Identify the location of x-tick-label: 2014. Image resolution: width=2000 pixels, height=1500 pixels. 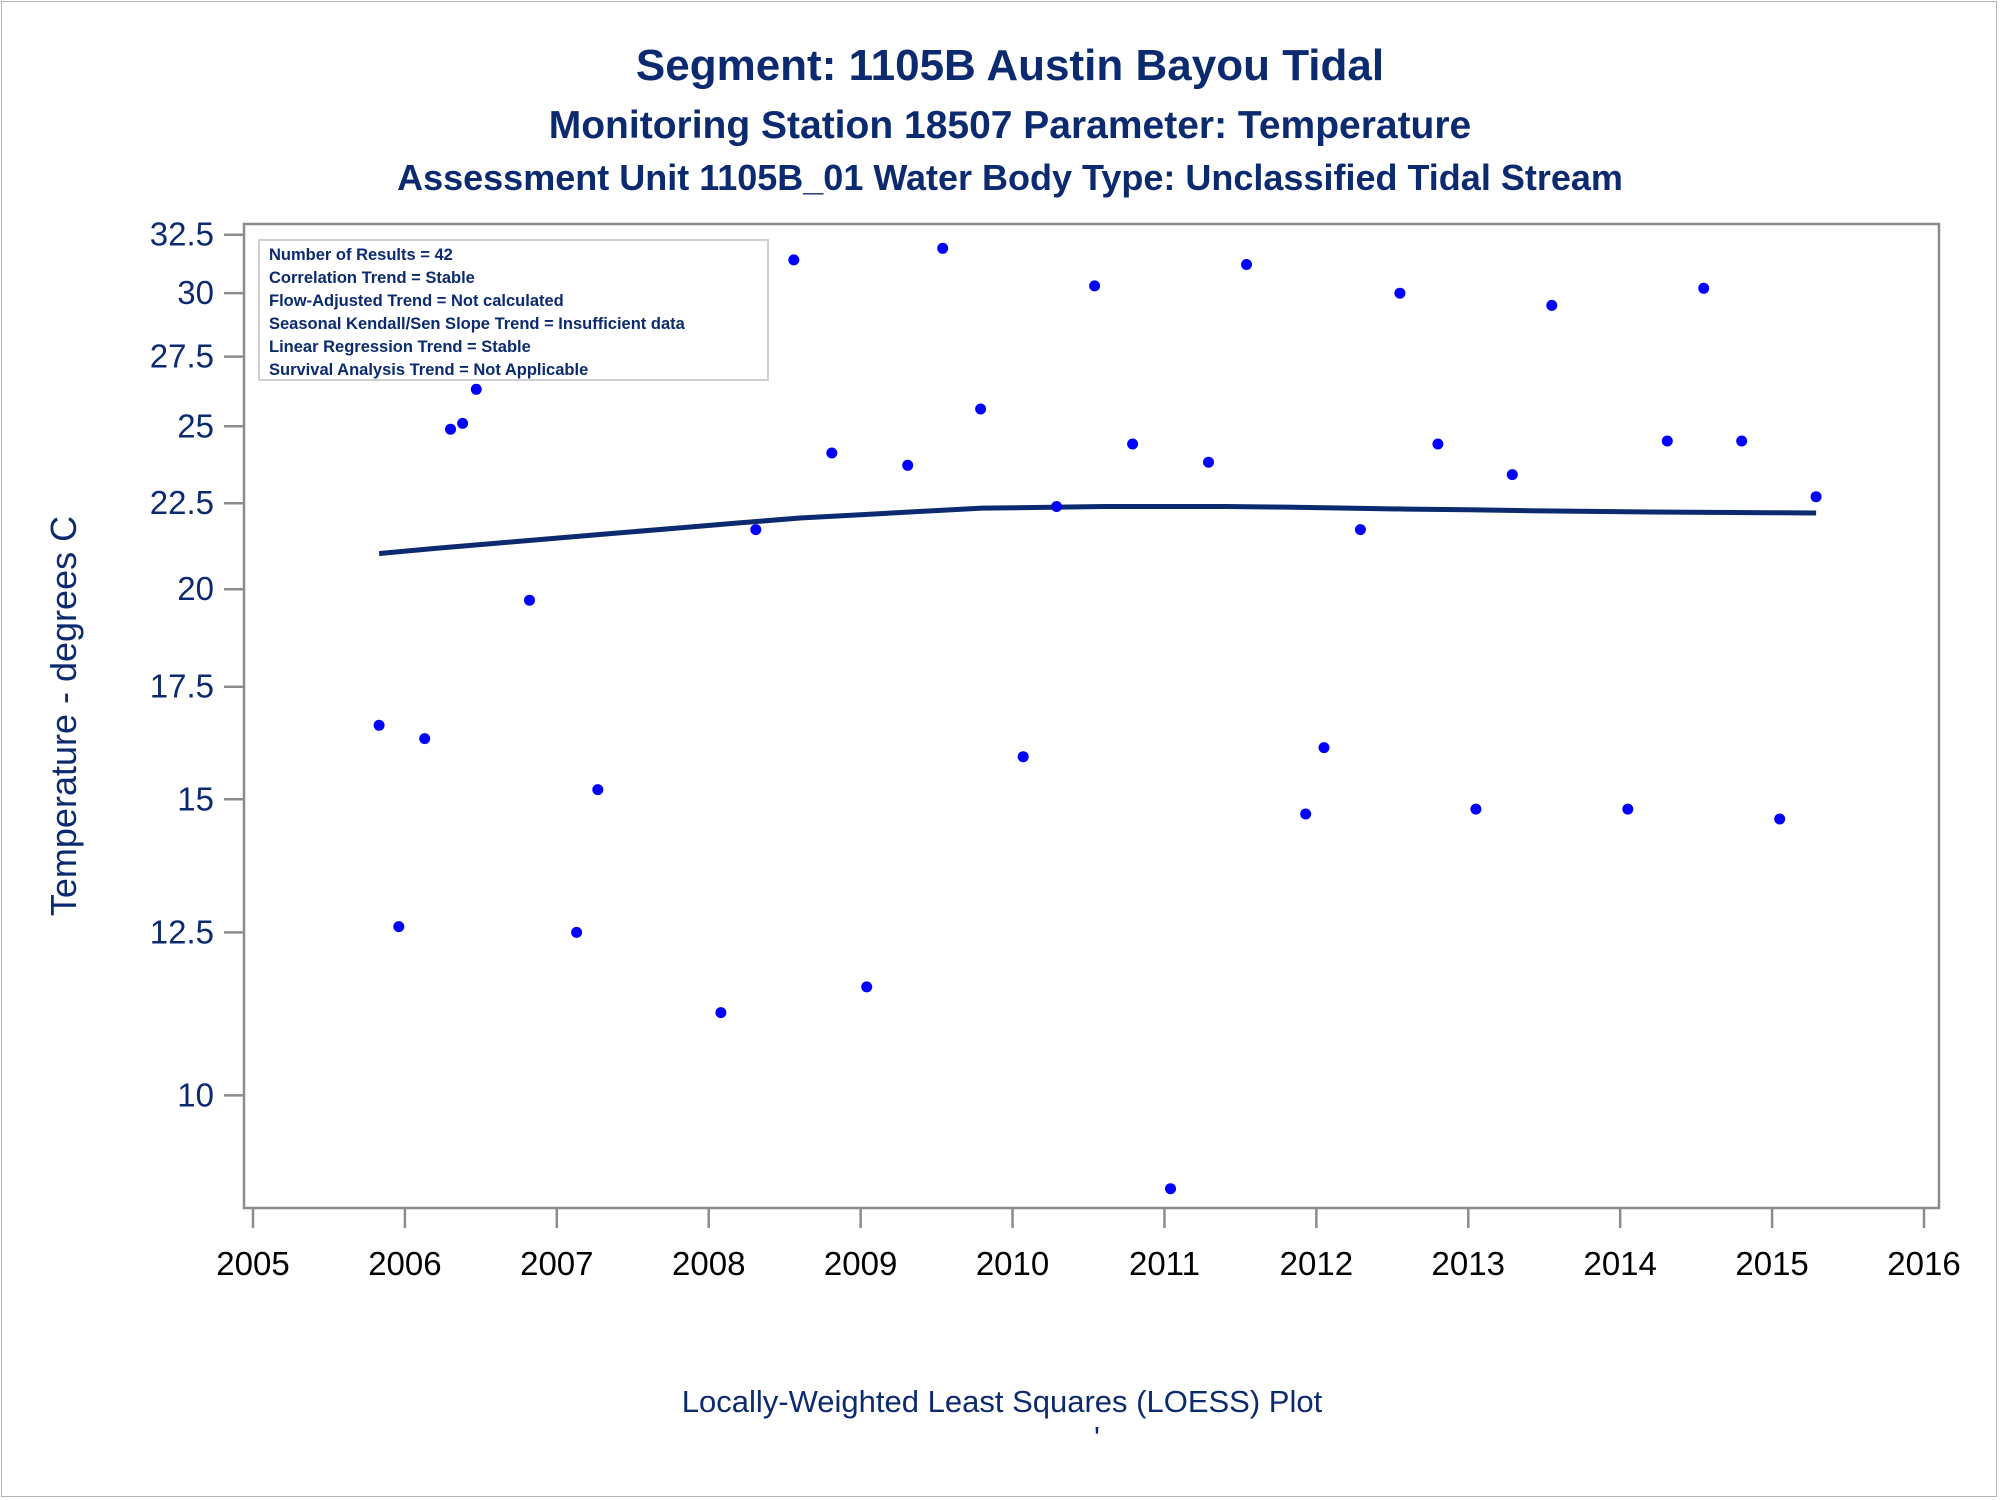
(1619, 1263).